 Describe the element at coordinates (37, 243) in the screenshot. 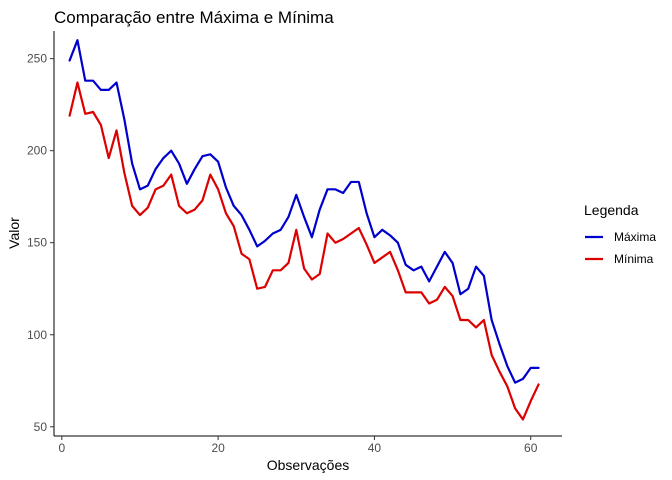

I see `y-tick-label: 150` at that location.